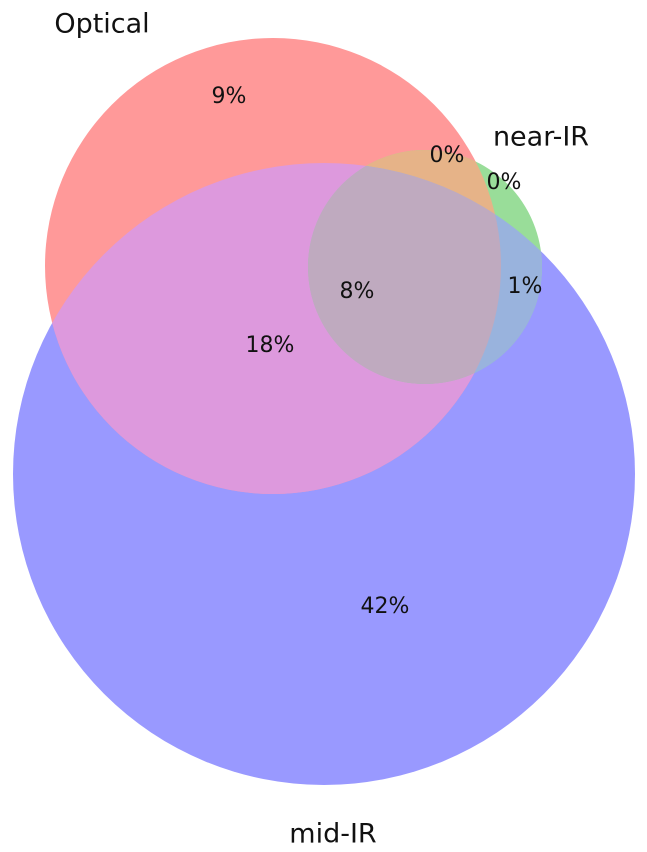 The image size is (647, 852). I want to click on overlap-region, so click(404, 273).